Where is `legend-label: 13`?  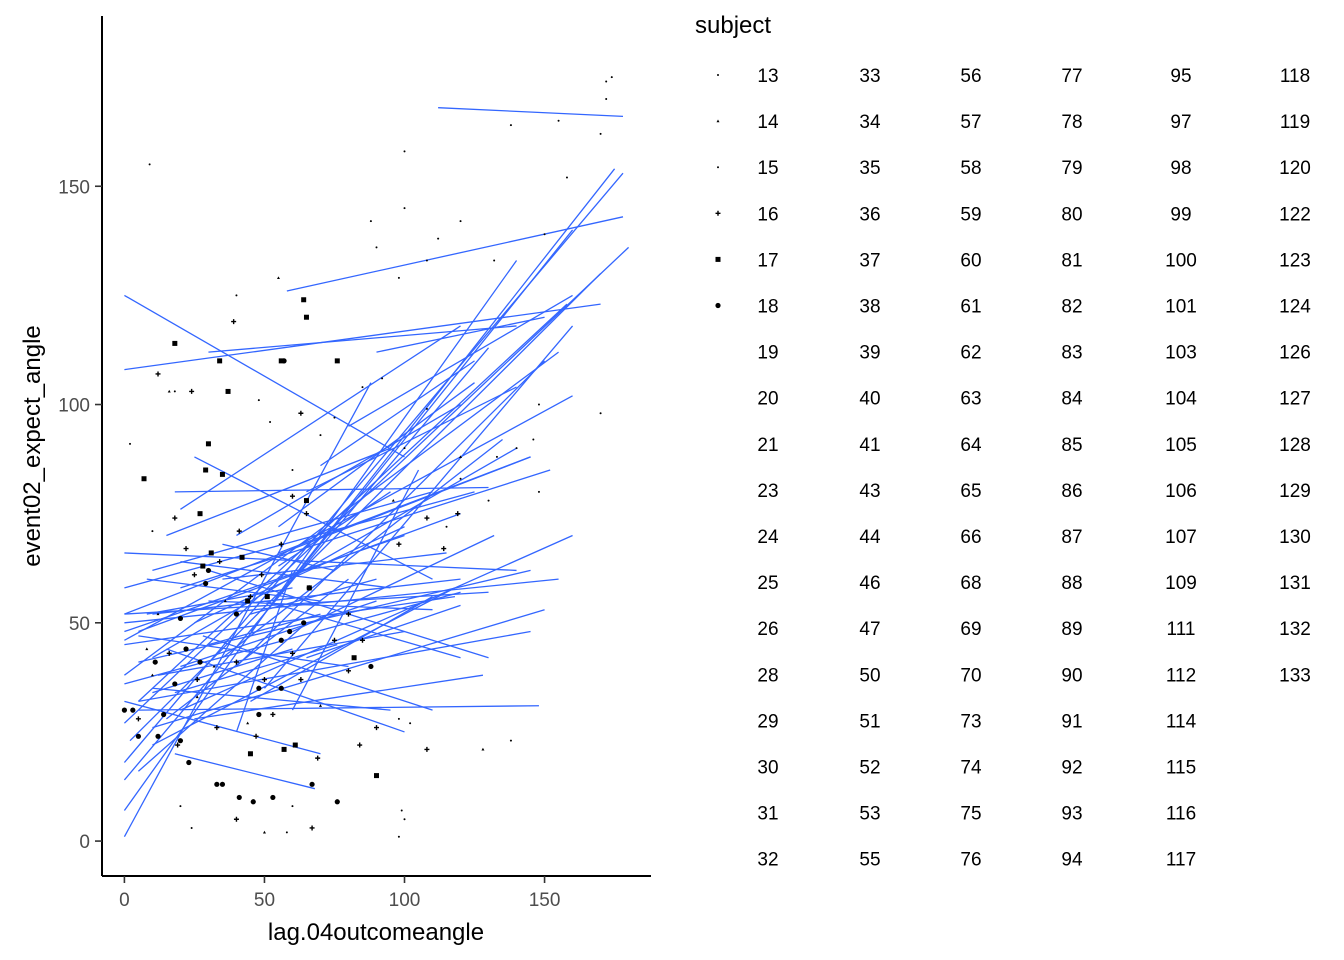
legend-label: 13 is located at coordinates (767, 76).